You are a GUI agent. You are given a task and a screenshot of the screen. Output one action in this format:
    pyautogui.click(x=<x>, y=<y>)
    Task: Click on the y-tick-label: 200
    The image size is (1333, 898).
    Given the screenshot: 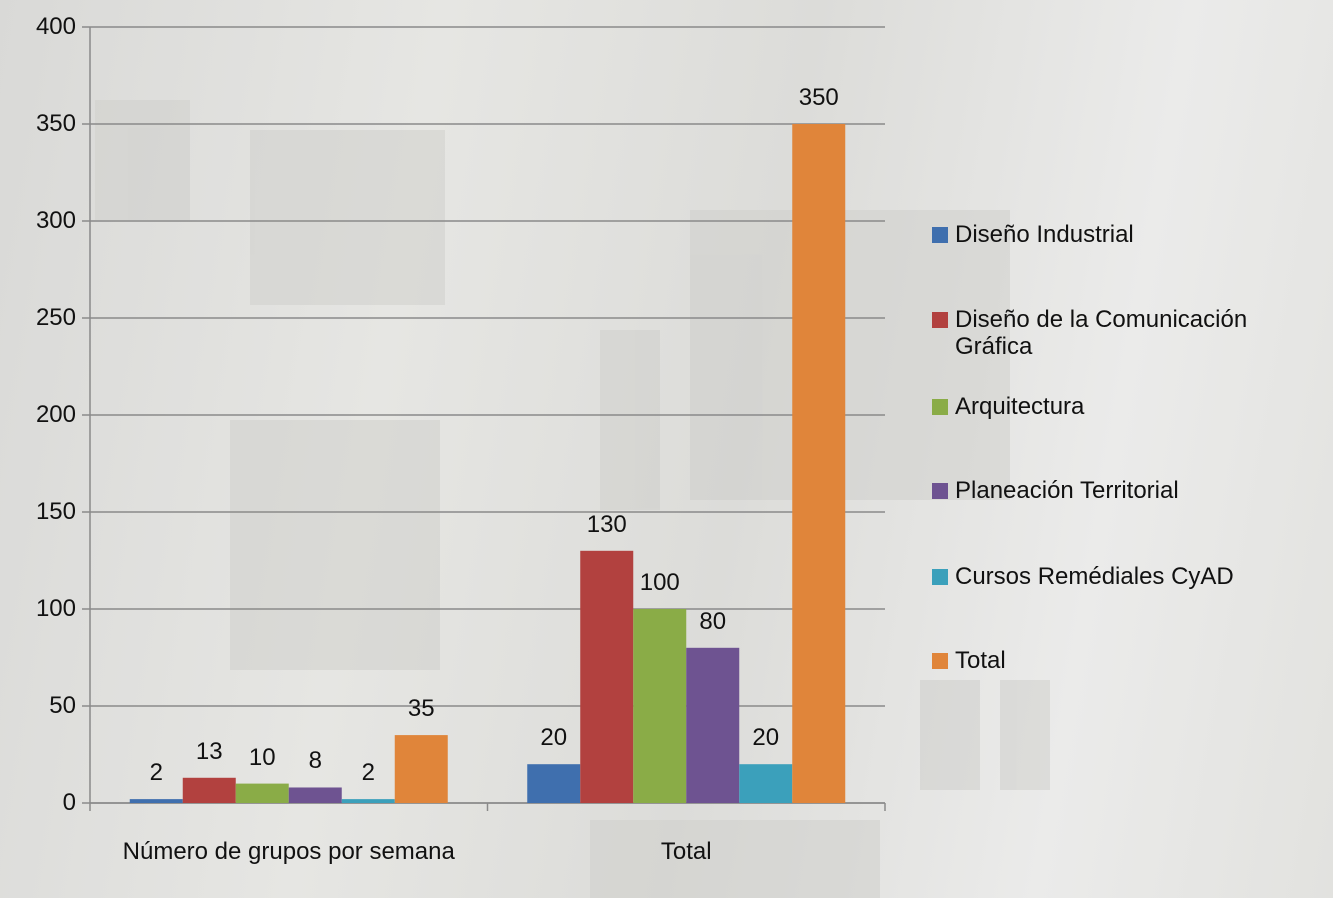 What is the action you would take?
    pyautogui.click(x=55, y=414)
    